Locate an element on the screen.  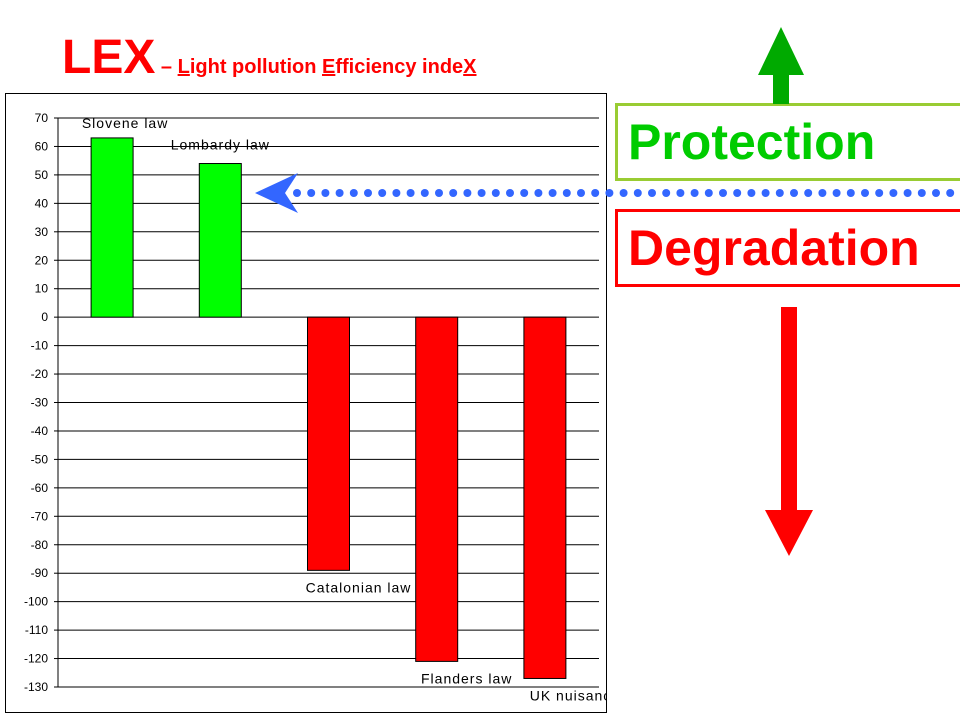
title-letter-x: X is located at coordinates (470, 67).